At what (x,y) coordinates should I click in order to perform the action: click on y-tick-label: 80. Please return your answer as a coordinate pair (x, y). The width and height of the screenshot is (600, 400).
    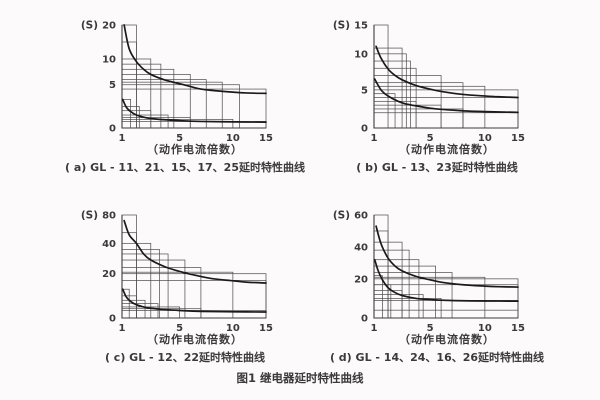
    Looking at the image, I should click on (109, 216).